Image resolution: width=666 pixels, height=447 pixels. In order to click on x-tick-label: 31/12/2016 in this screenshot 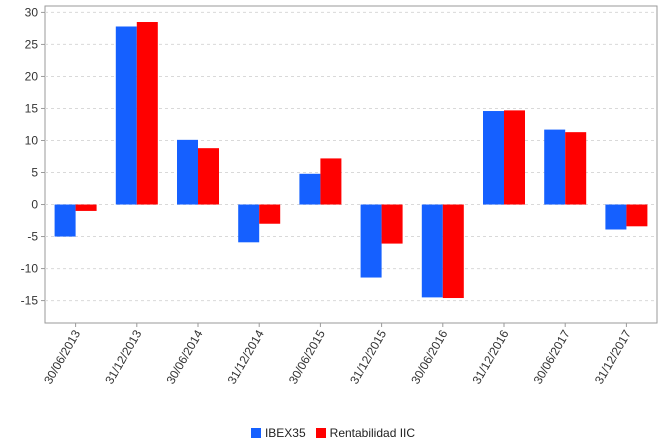, I will do `click(490, 356)`.